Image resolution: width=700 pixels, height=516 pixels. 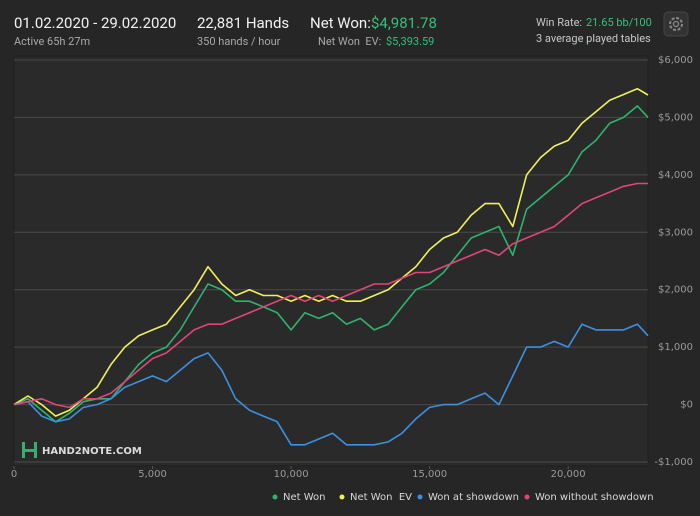 What do you see at coordinates (675, 117) in the screenshot?
I see `y-tick-label: $5,000` at bounding box center [675, 117].